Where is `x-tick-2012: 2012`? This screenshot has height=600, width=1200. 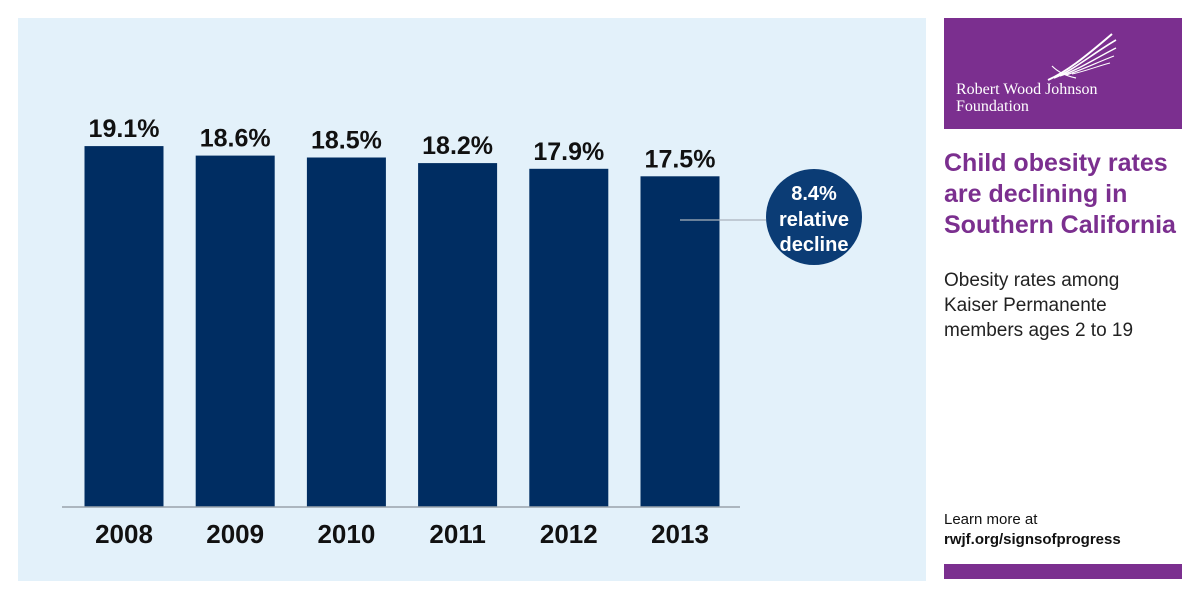 x-tick-2012: 2012 is located at coordinates (569, 534).